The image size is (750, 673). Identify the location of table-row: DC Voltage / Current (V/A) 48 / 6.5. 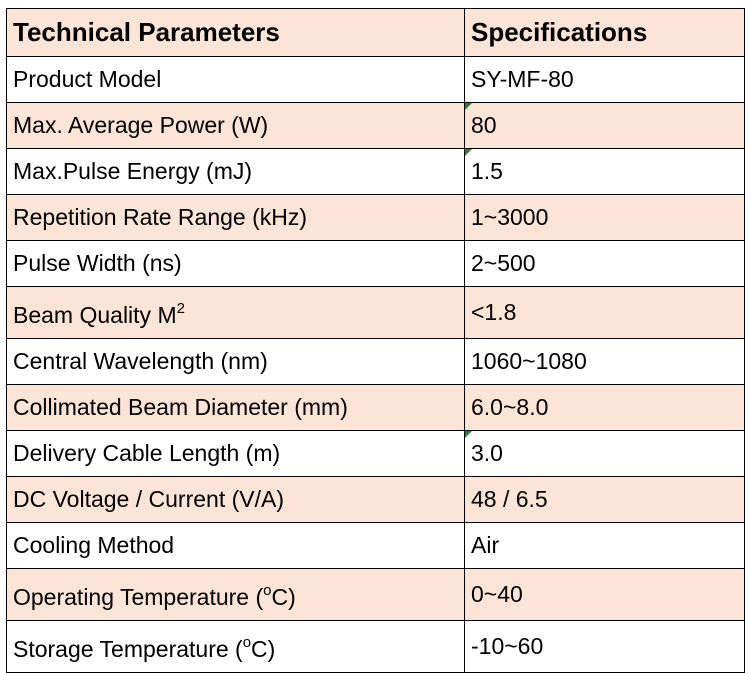
(375, 499).